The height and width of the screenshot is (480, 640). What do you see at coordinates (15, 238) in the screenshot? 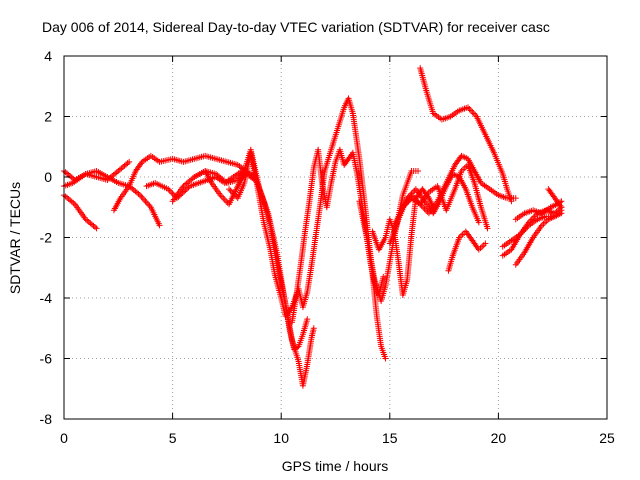
I see `y-axis-label: SDTVAR / TECUs` at bounding box center [15, 238].